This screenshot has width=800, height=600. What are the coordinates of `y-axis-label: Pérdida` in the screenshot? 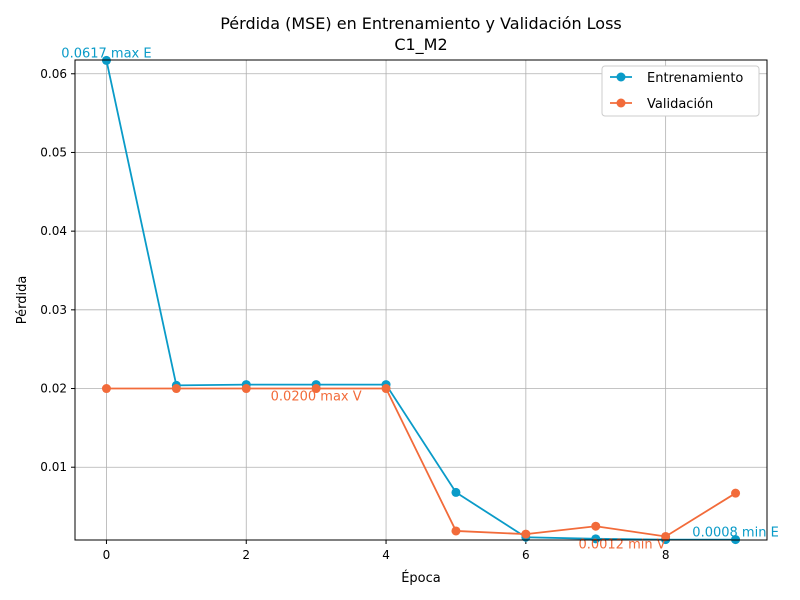 It's located at (22, 300).